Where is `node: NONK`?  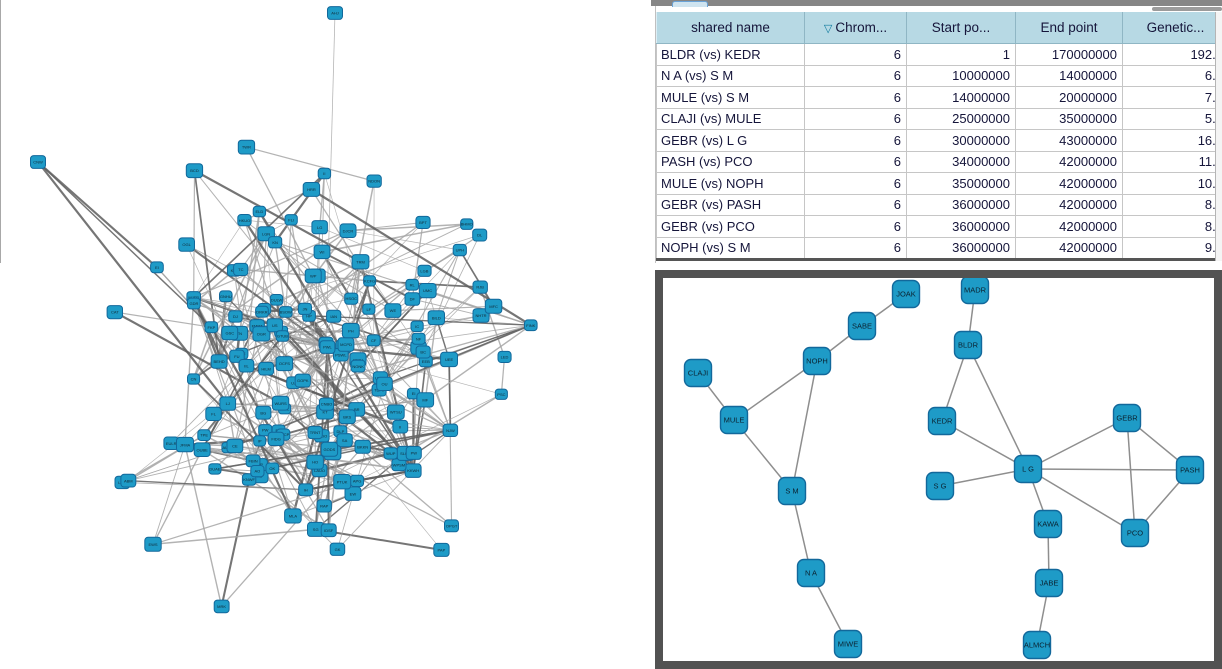
node: NONK is located at coordinates (358, 366).